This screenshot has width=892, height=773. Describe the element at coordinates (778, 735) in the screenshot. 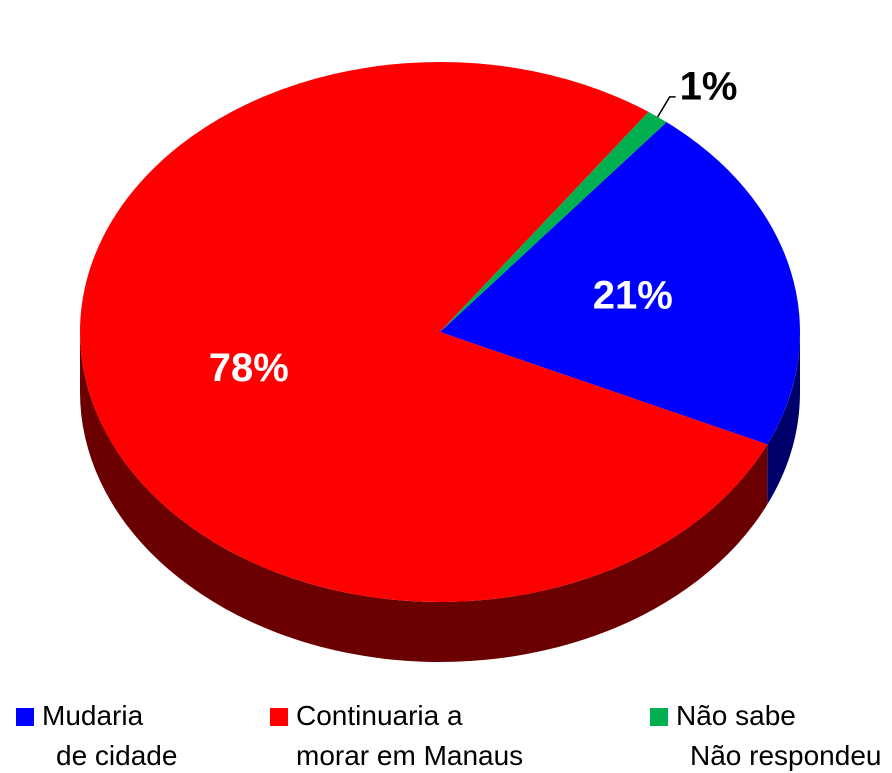

I see `legend-label: Não sabe Não respondeu` at that location.